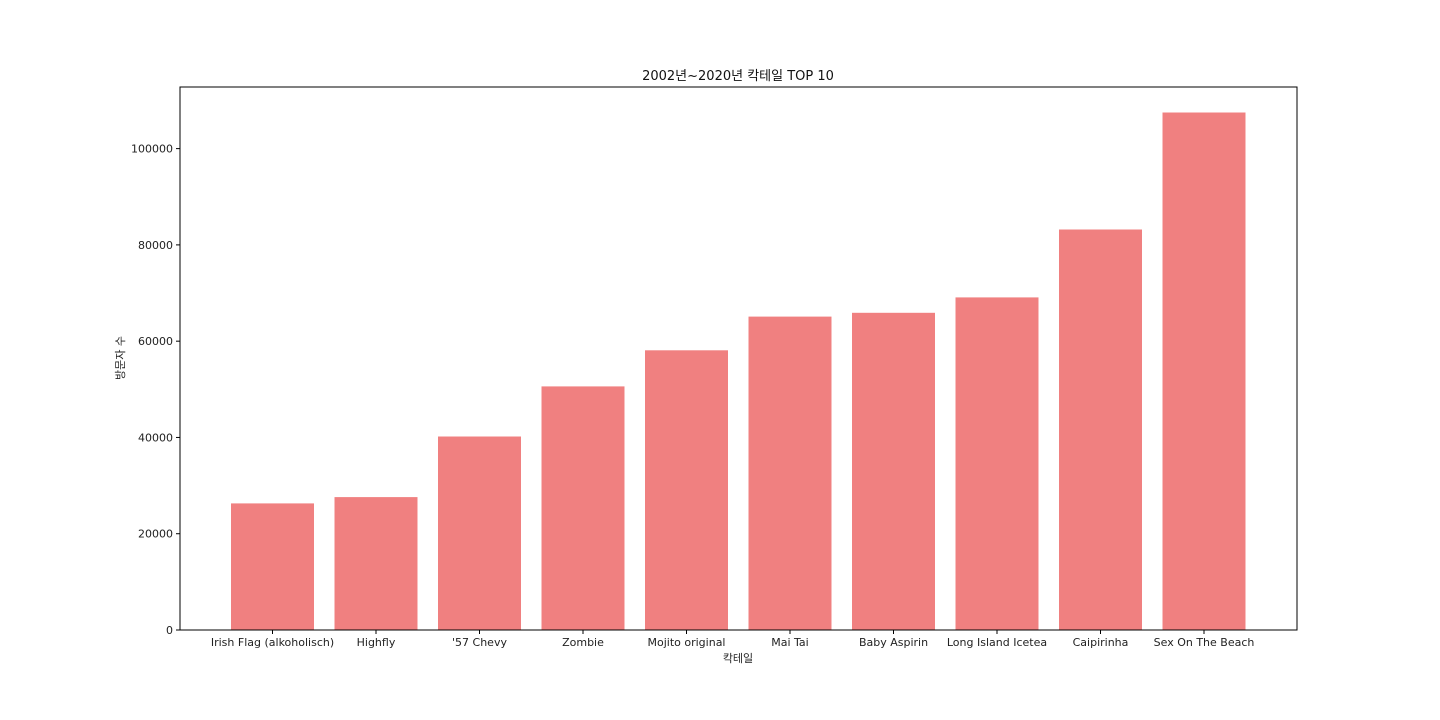 The image size is (1440, 720). Describe the element at coordinates (997, 642) in the screenshot. I see `x-tick-label-7: Long Island Icetea` at that location.